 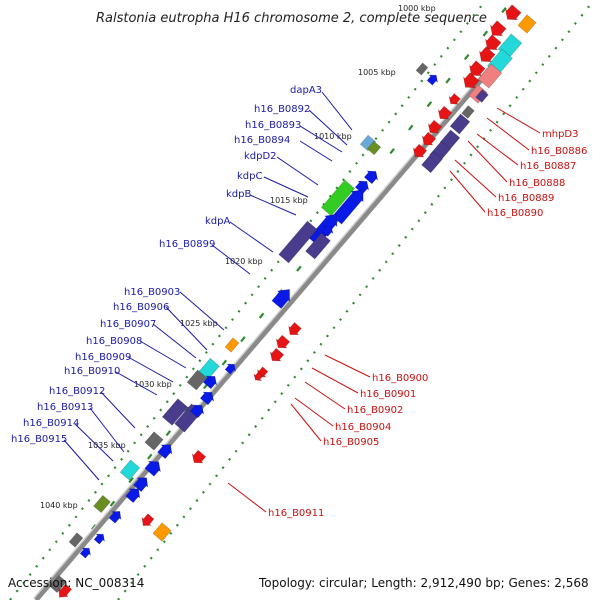 I want to click on gene-label: h16_B0912, so click(x=77, y=391).